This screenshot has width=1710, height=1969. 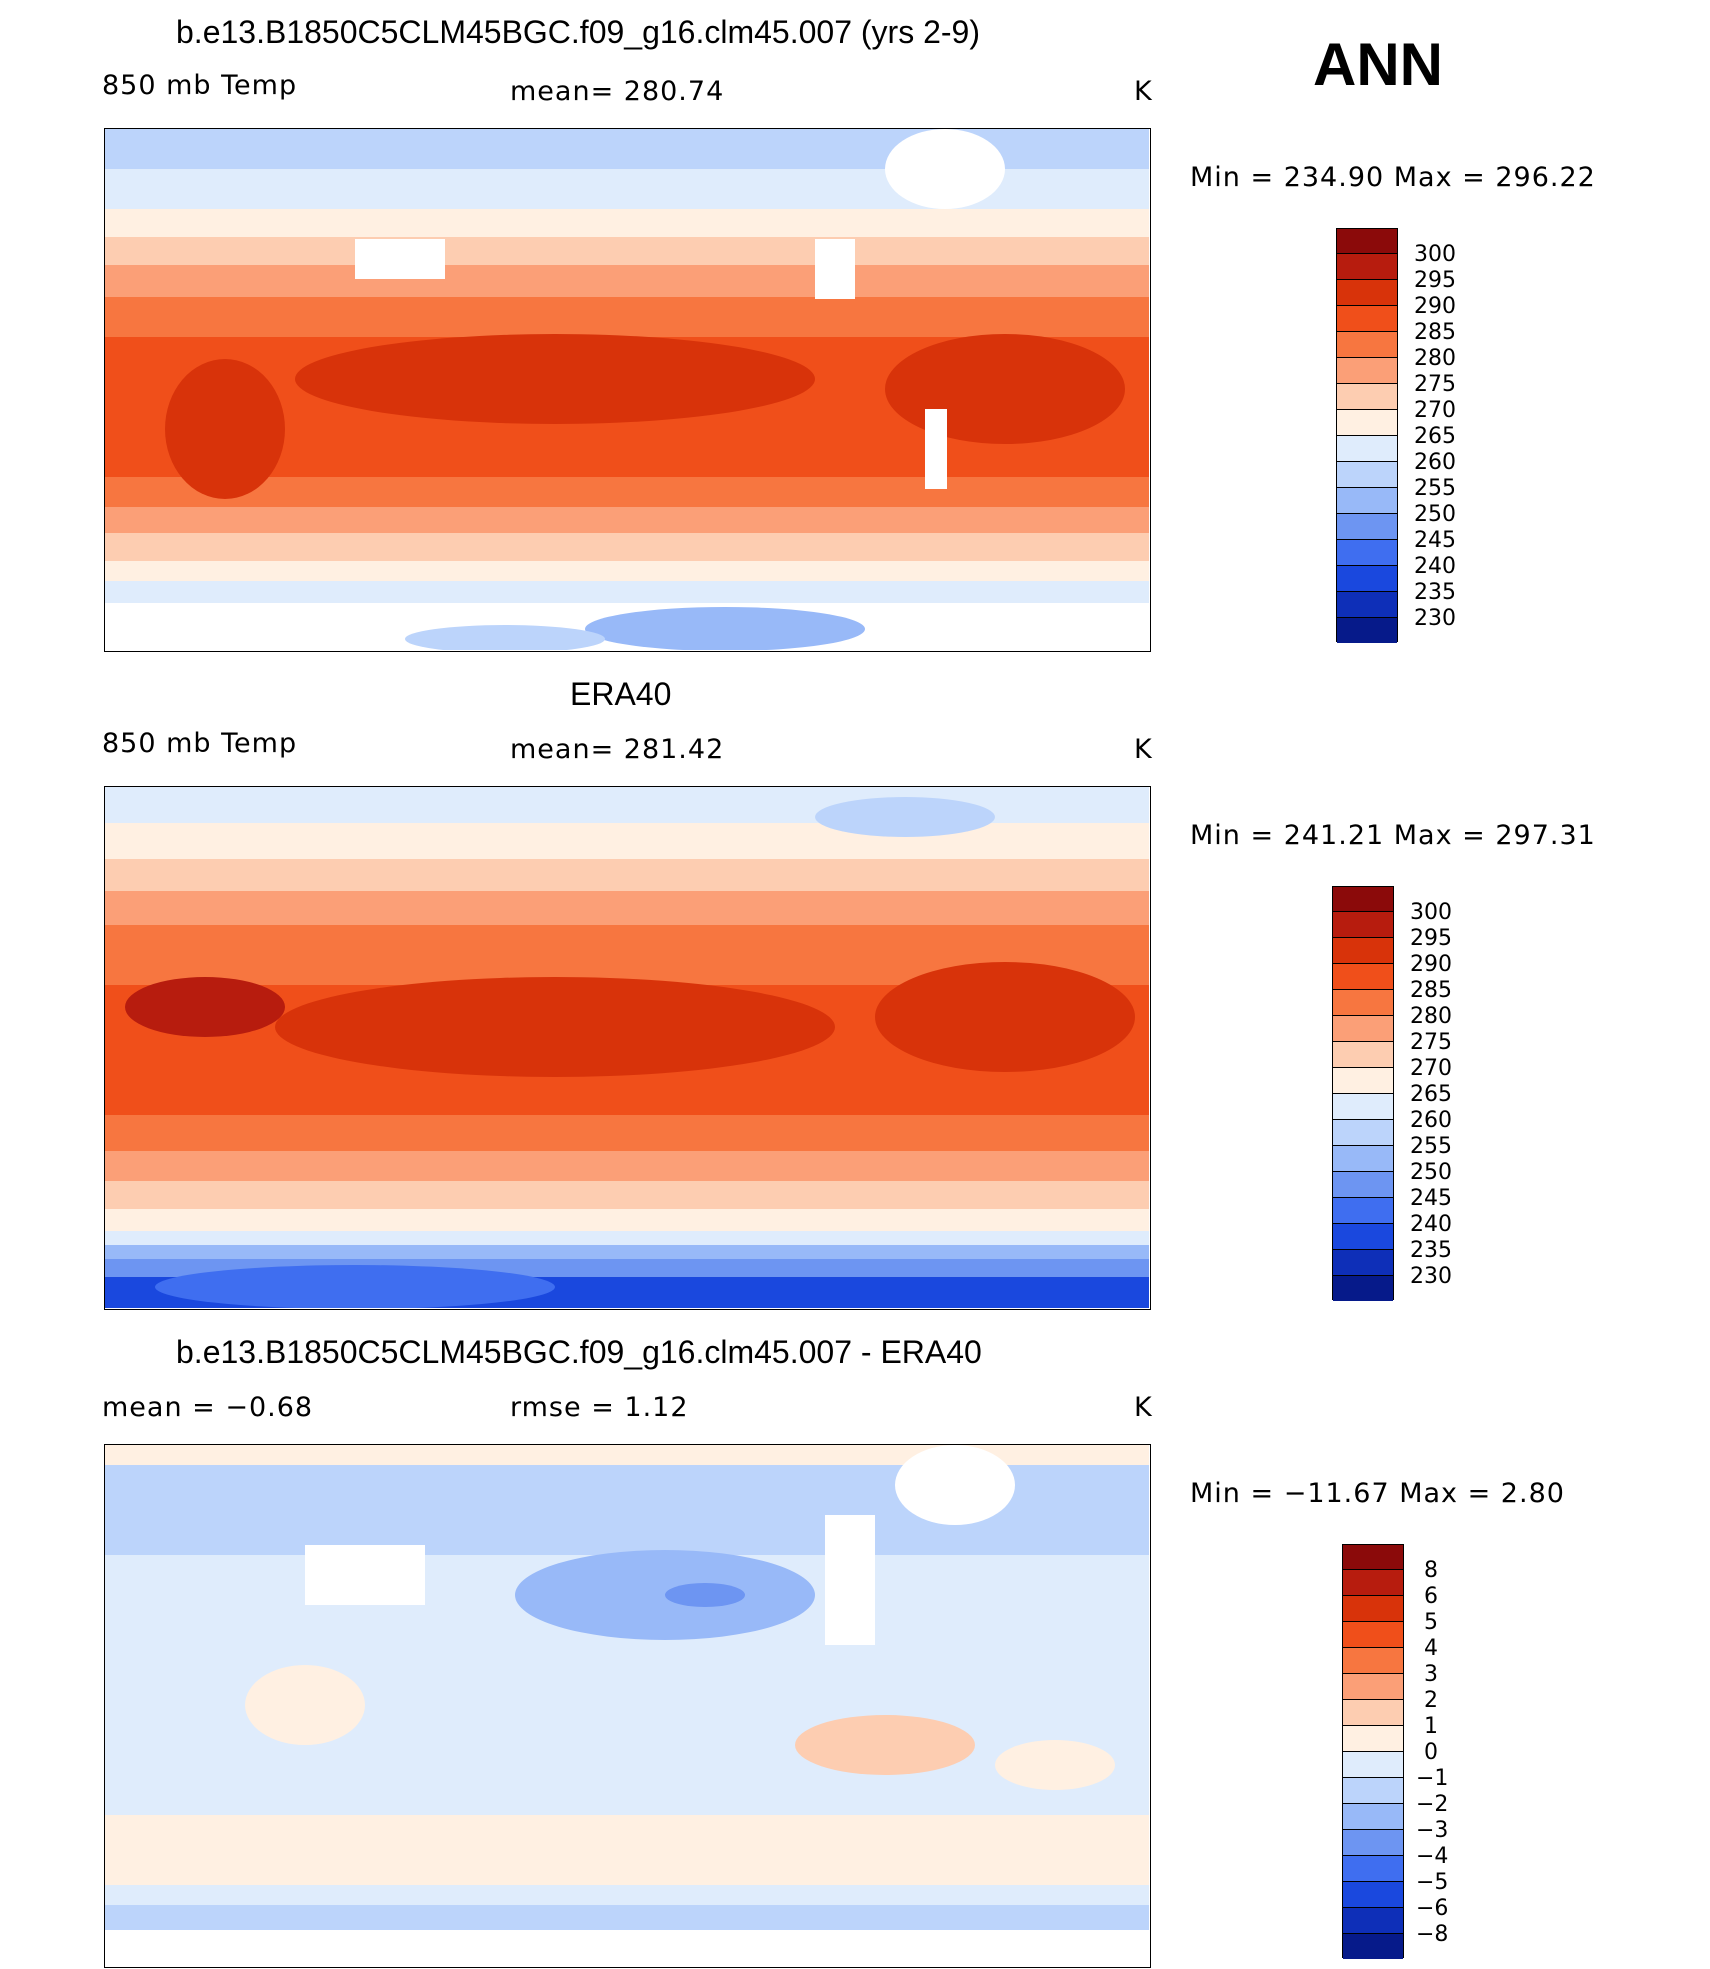 I want to click on colorbar-tick-label: −3, so click(x=1432, y=1830).